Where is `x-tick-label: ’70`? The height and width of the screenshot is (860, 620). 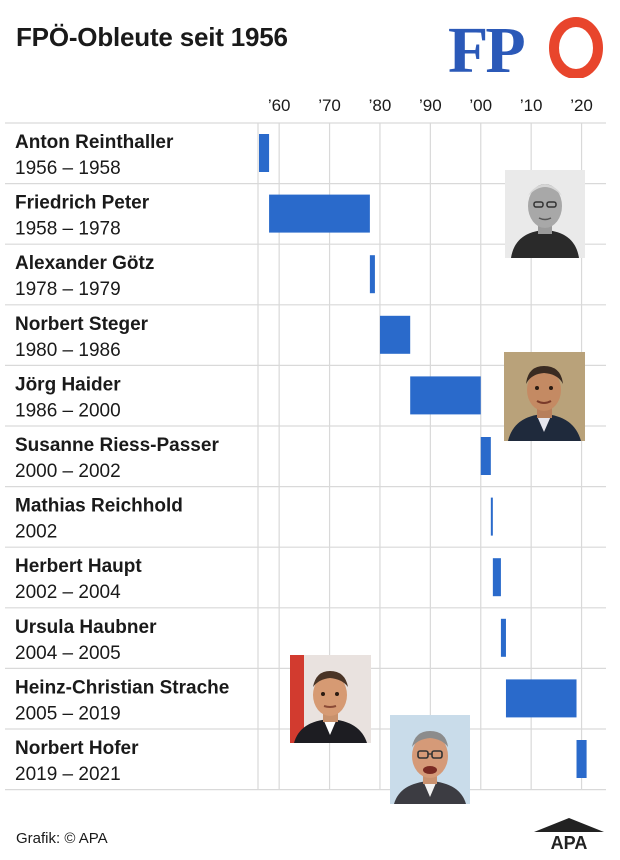
x-tick-label: ’70 is located at coordinates (329, 105).